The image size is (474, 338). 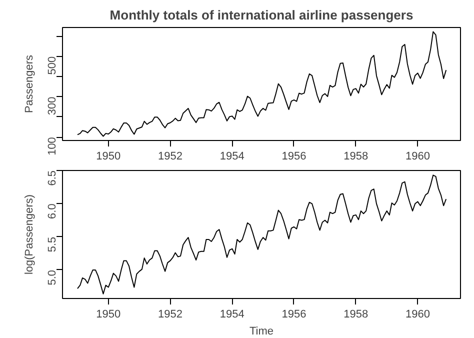 What do you see at coordinates (52, 178) in the screenshot?
I see `y-tick-label: 6.5` at bounding box center [52, 178].